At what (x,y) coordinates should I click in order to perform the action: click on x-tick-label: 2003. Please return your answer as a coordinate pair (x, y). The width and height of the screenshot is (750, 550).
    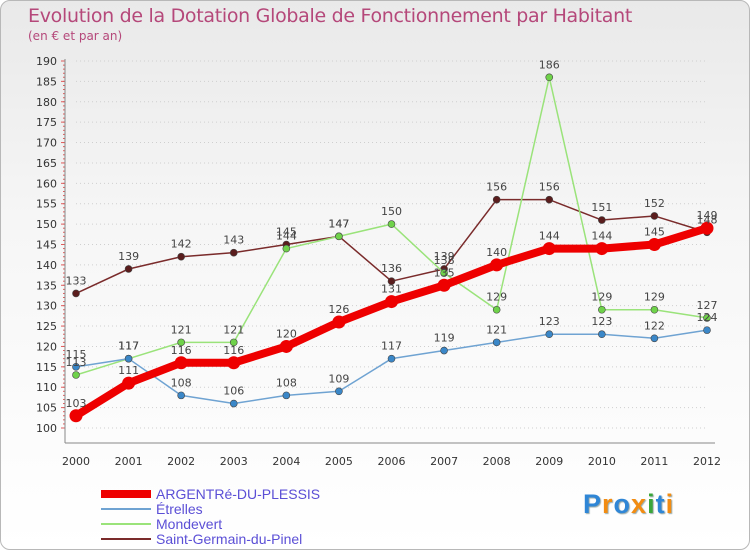
    Looking at the image, I should click on (234, 461).